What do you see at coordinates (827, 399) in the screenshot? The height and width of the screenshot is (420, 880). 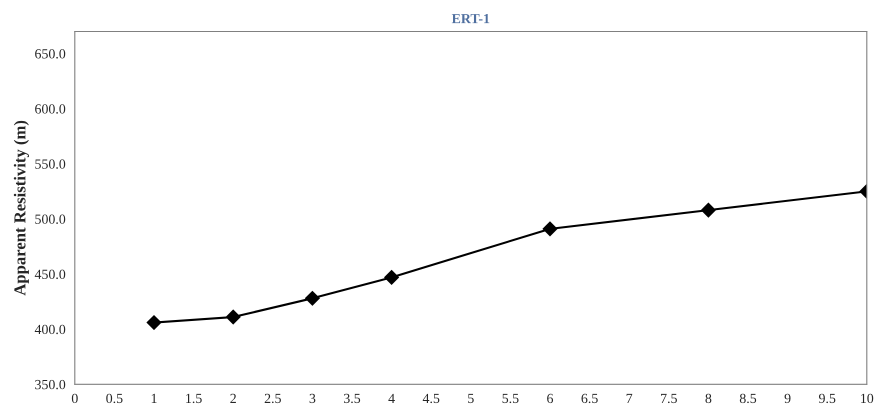 I see `x-tick-label: 9.5` at bounding box center [827, 399].